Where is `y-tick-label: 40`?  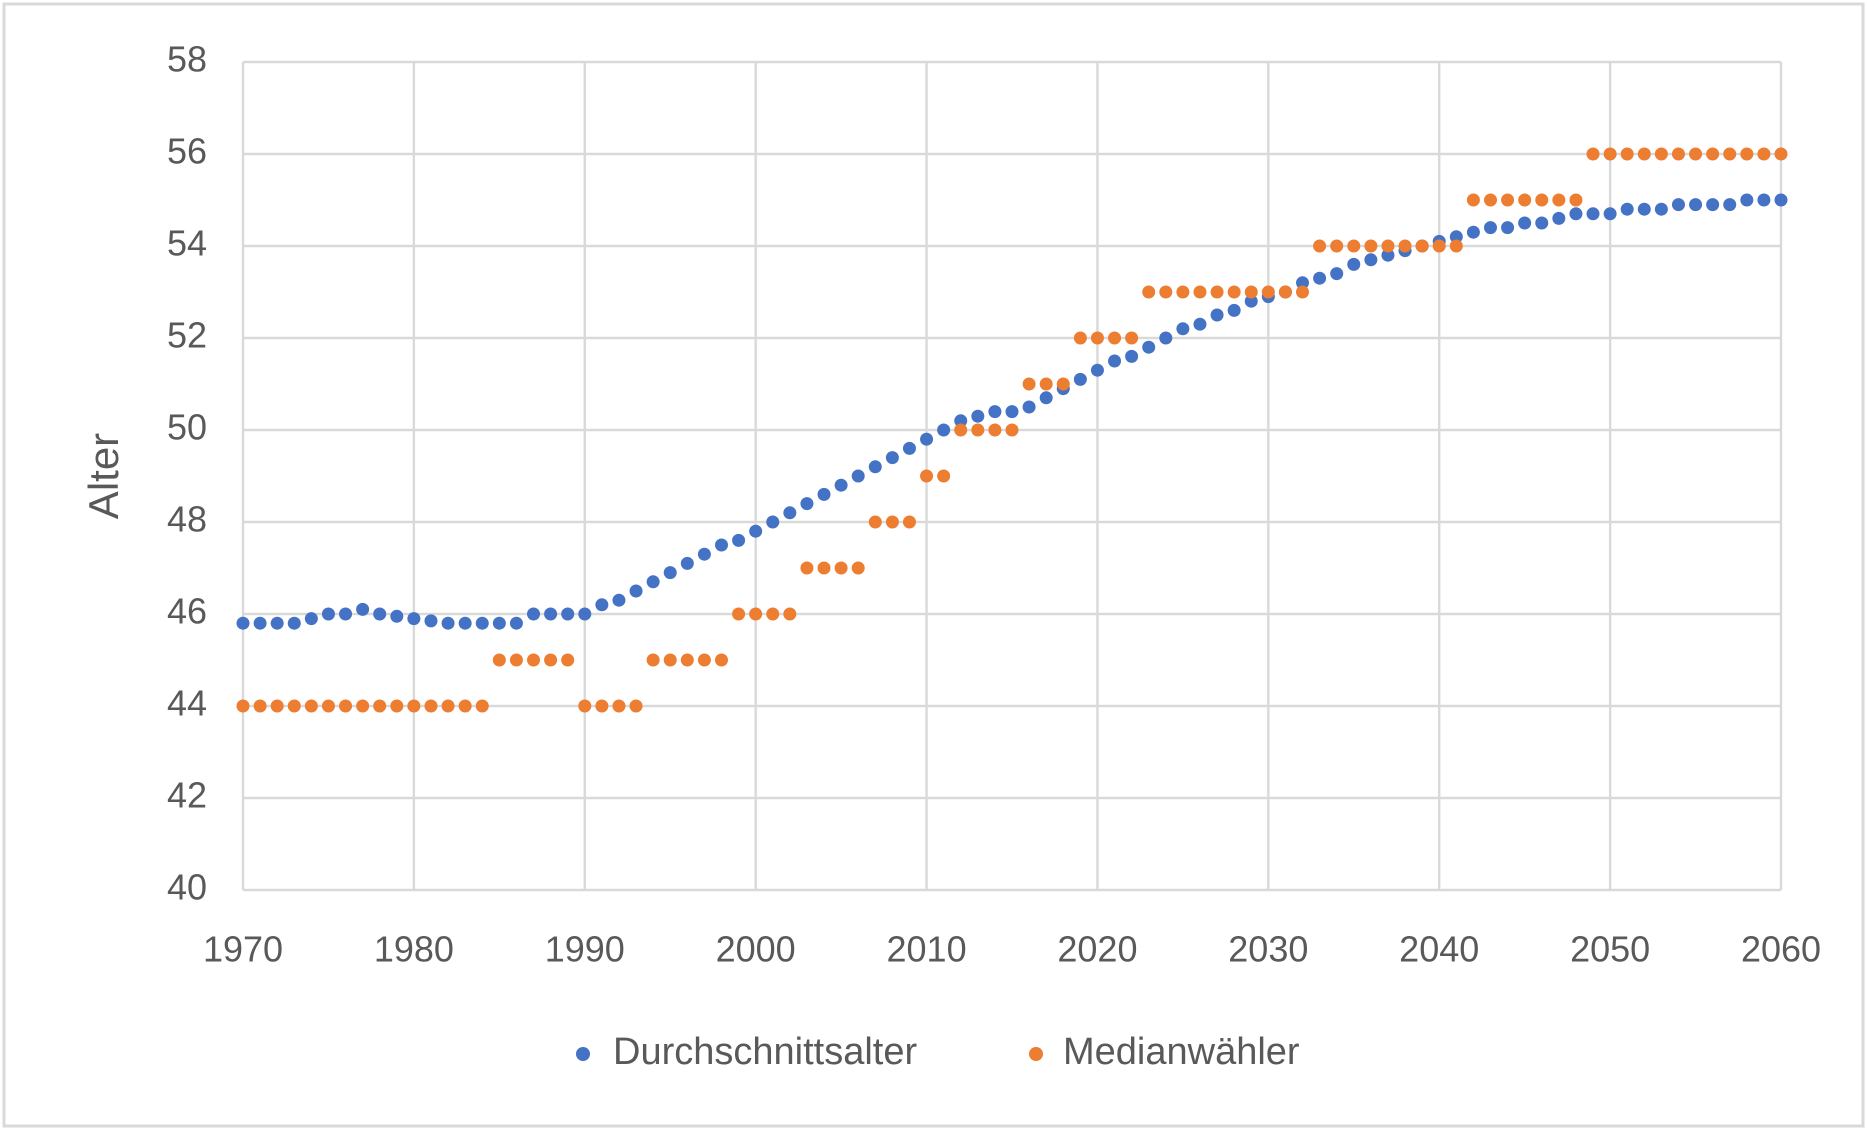
y-tick-label: 40 is located at coordinates (187, 887).